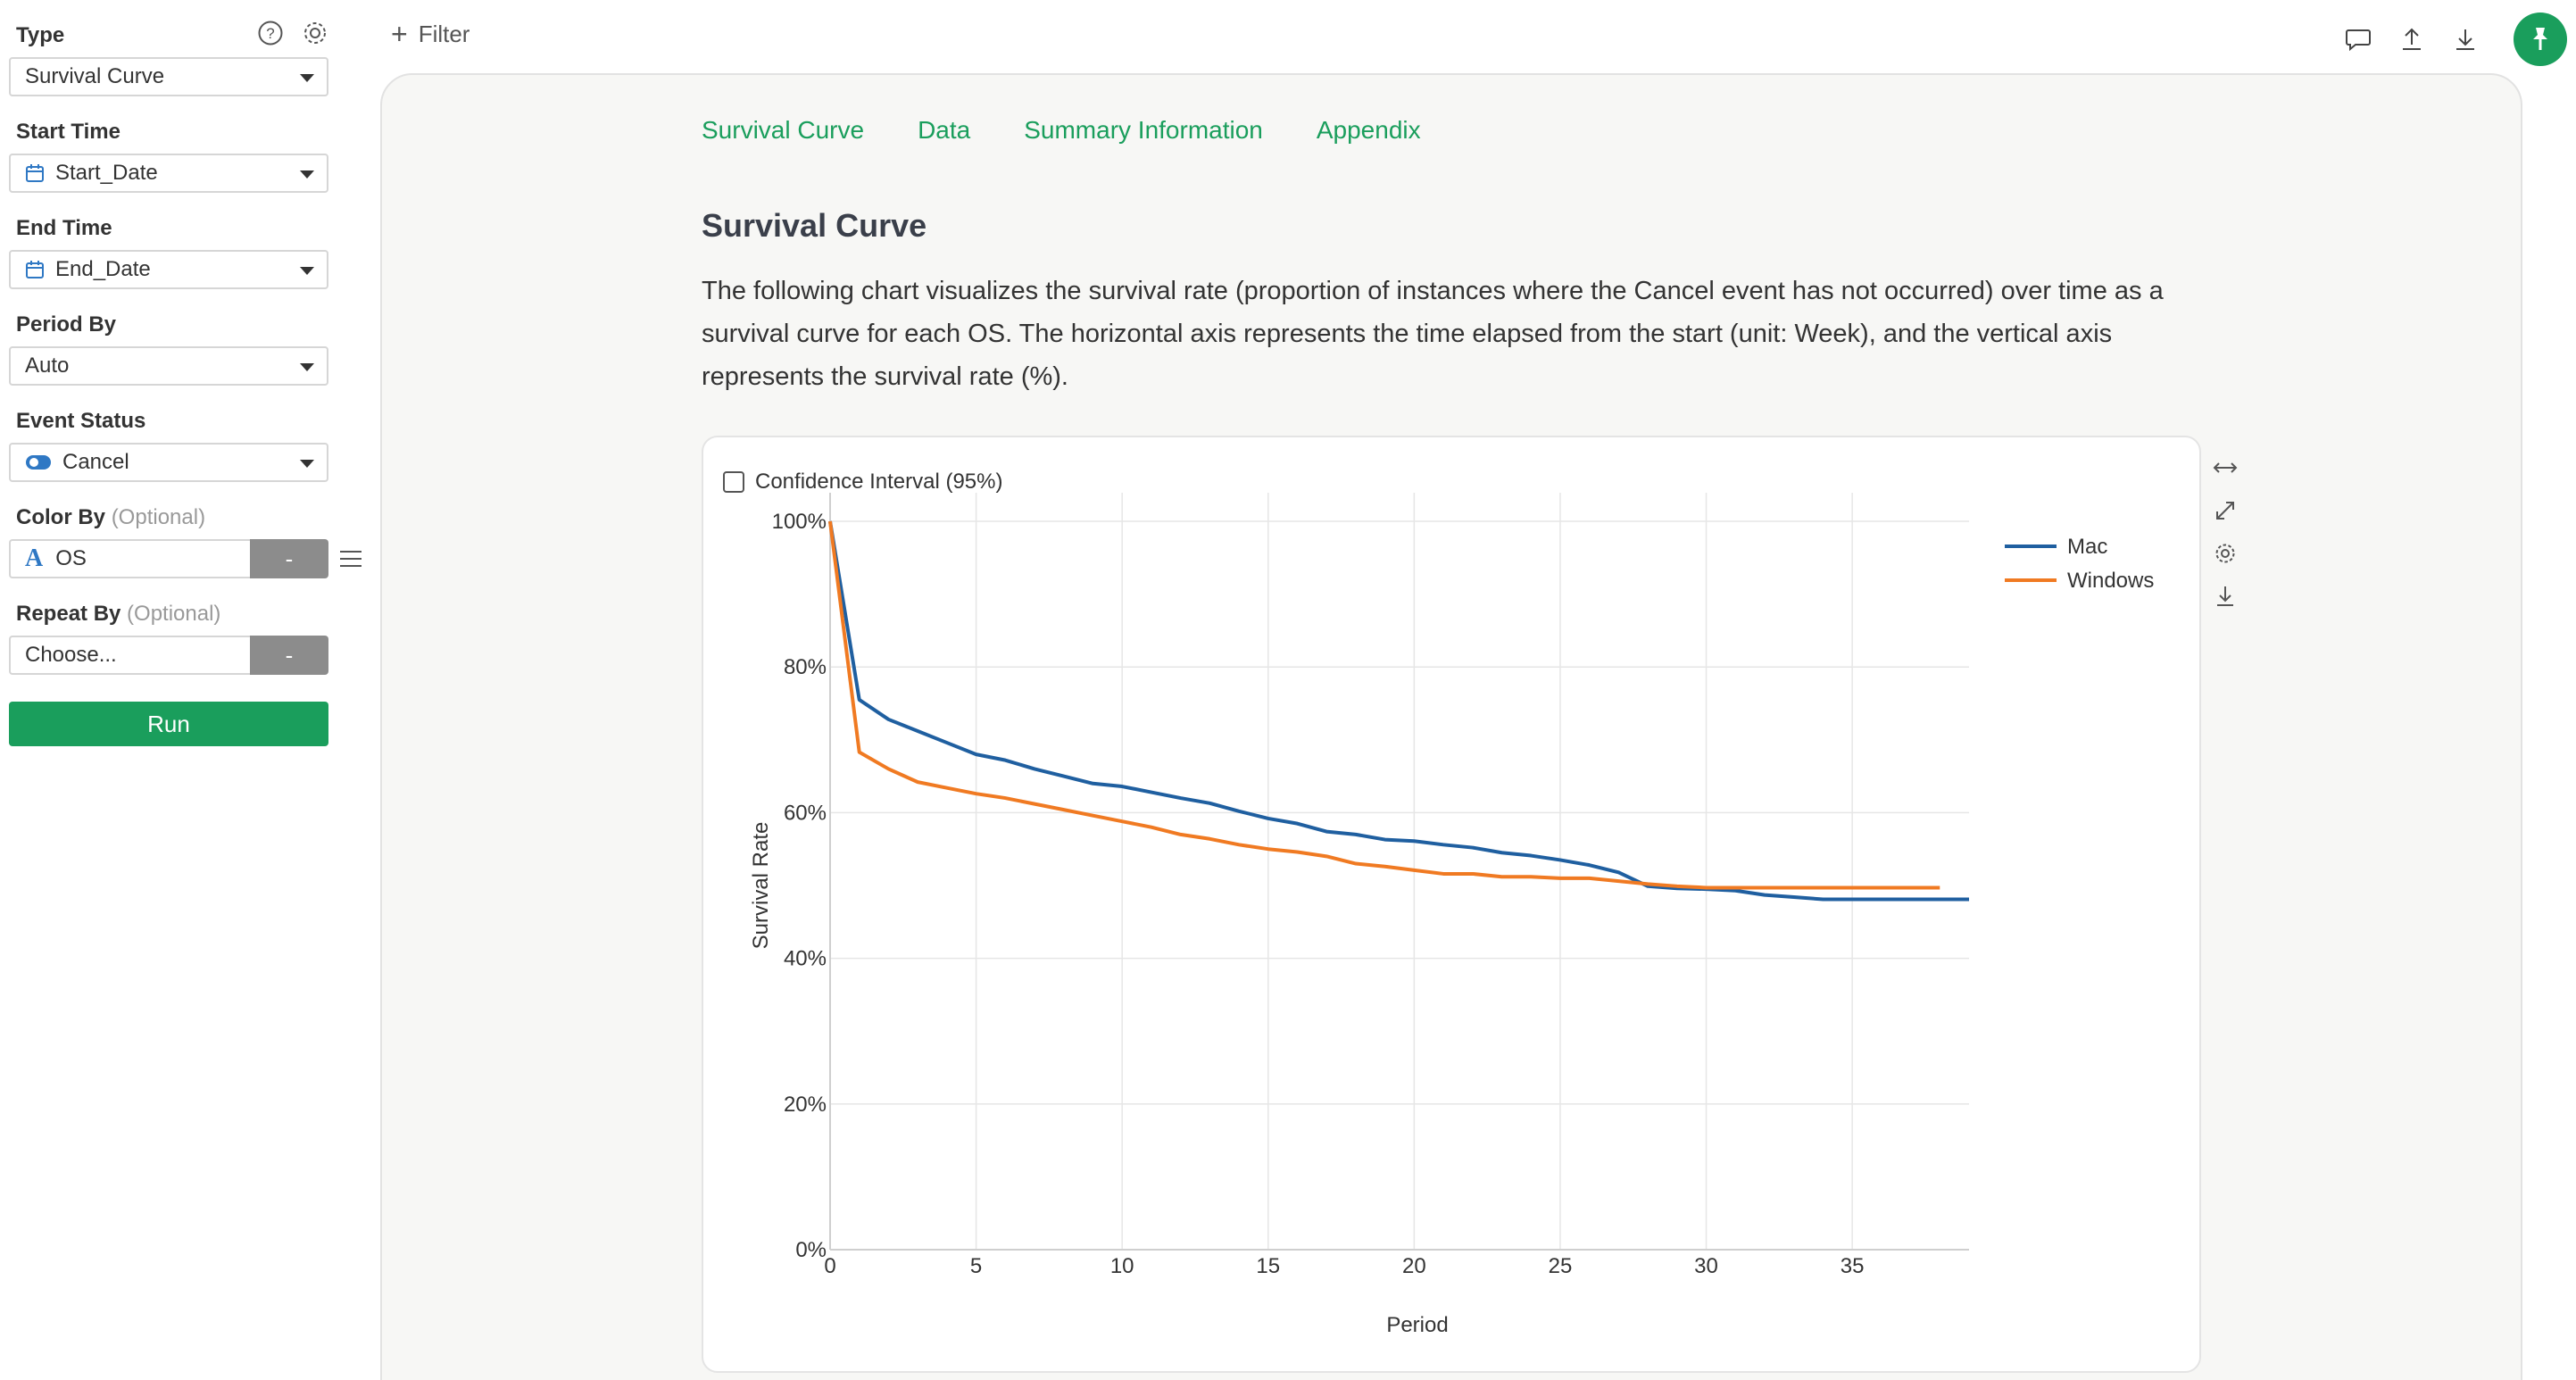 The width and height of the screenshot is (2576, 1380). What do you see at coordinates (1368, 130) in the screenshot?
I see `tab-appendix: Appendix` at bounding box center [1368, 130].